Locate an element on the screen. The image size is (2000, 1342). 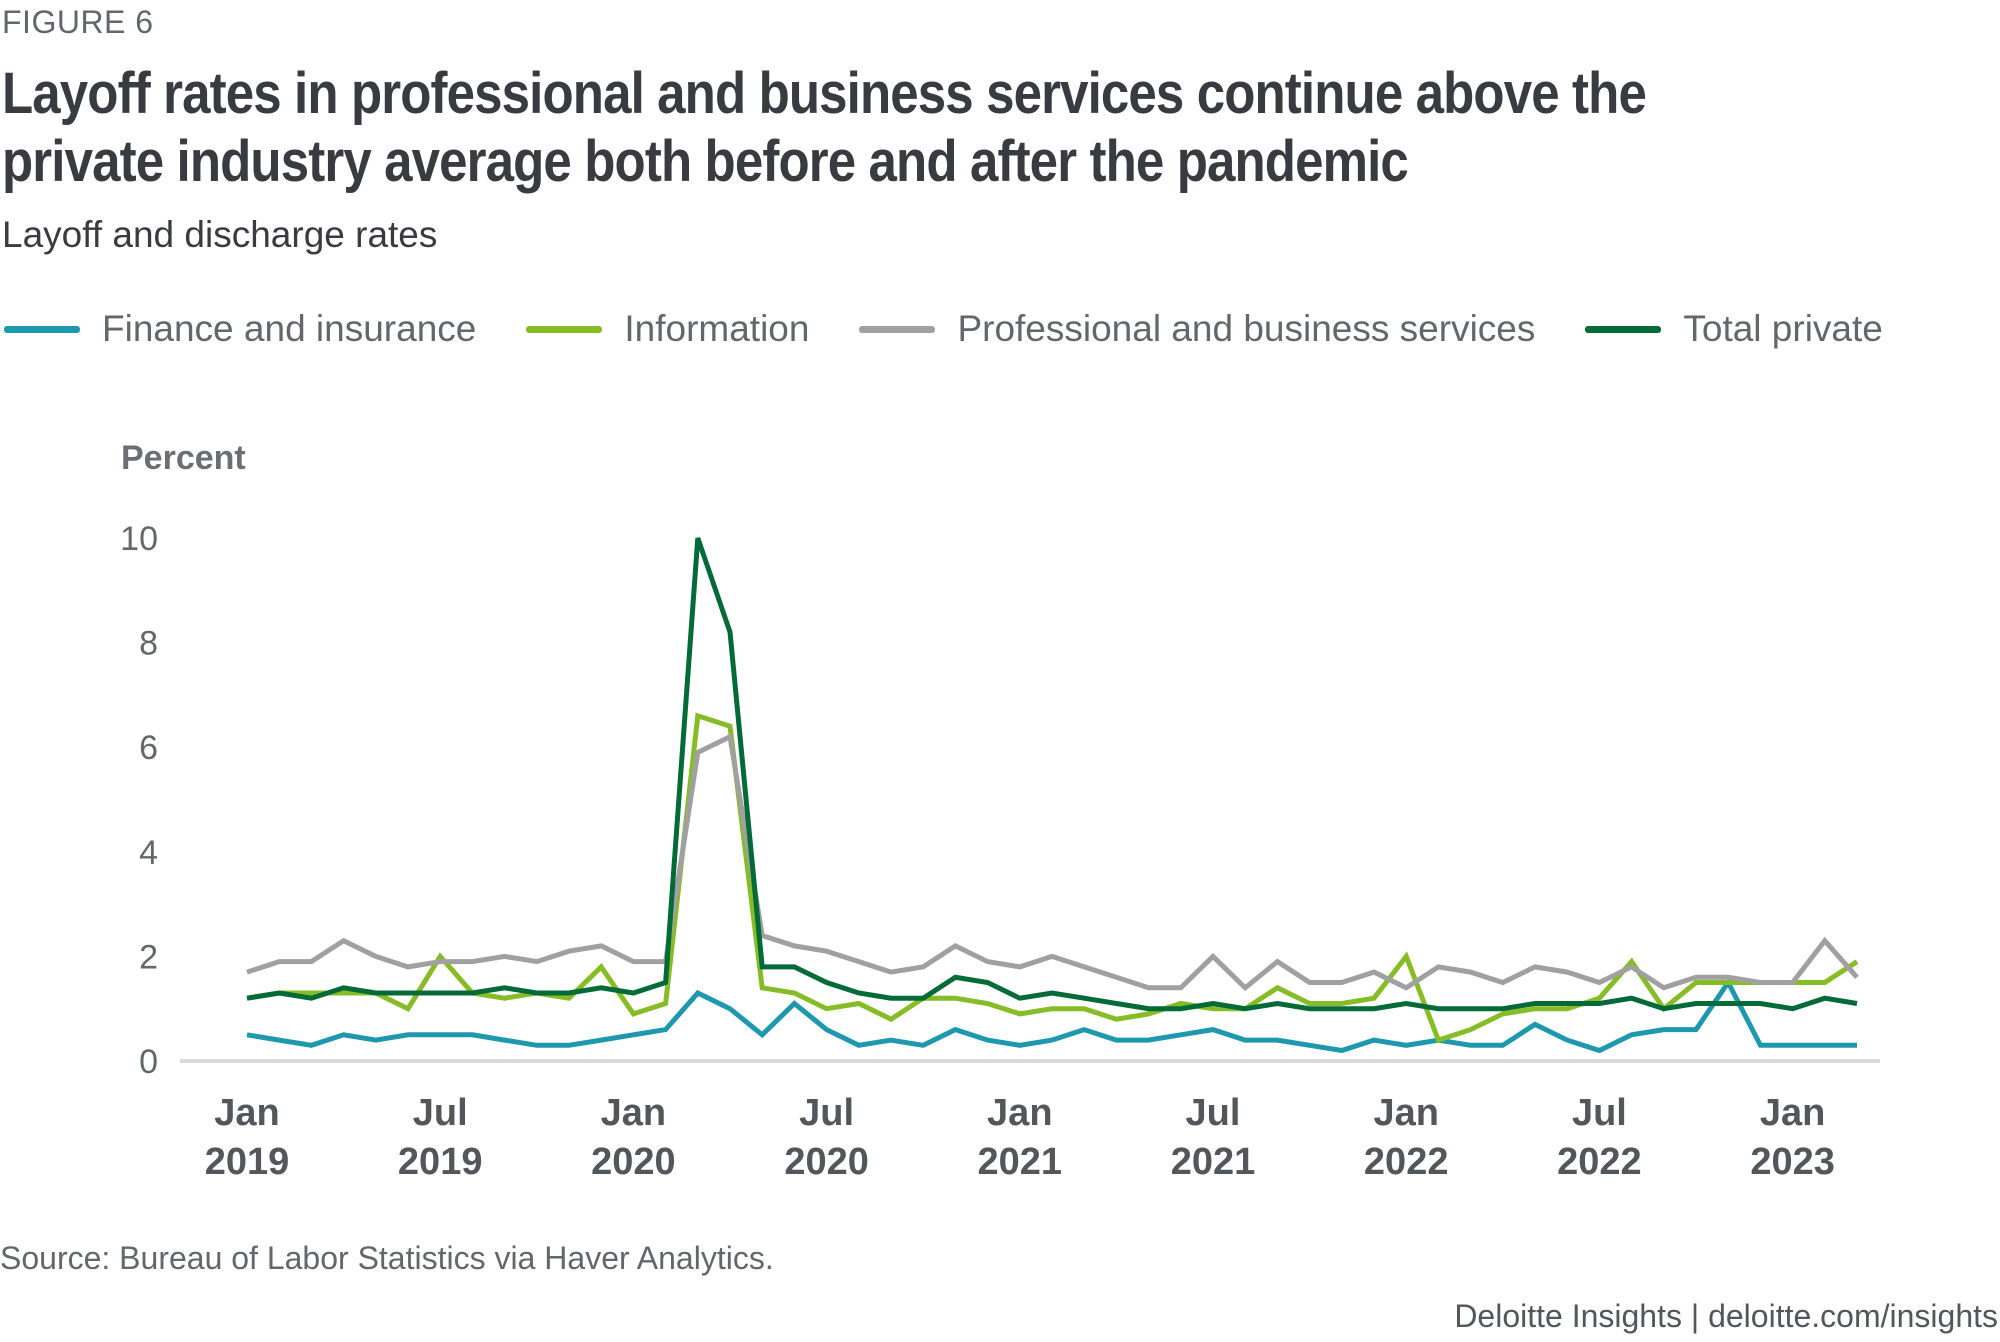
legend-label-total-private: Total private is located at coordinates (1783, 328).